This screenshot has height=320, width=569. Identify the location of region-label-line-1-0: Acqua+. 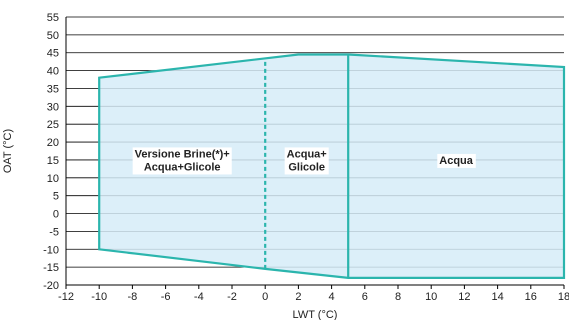
(307, 154).